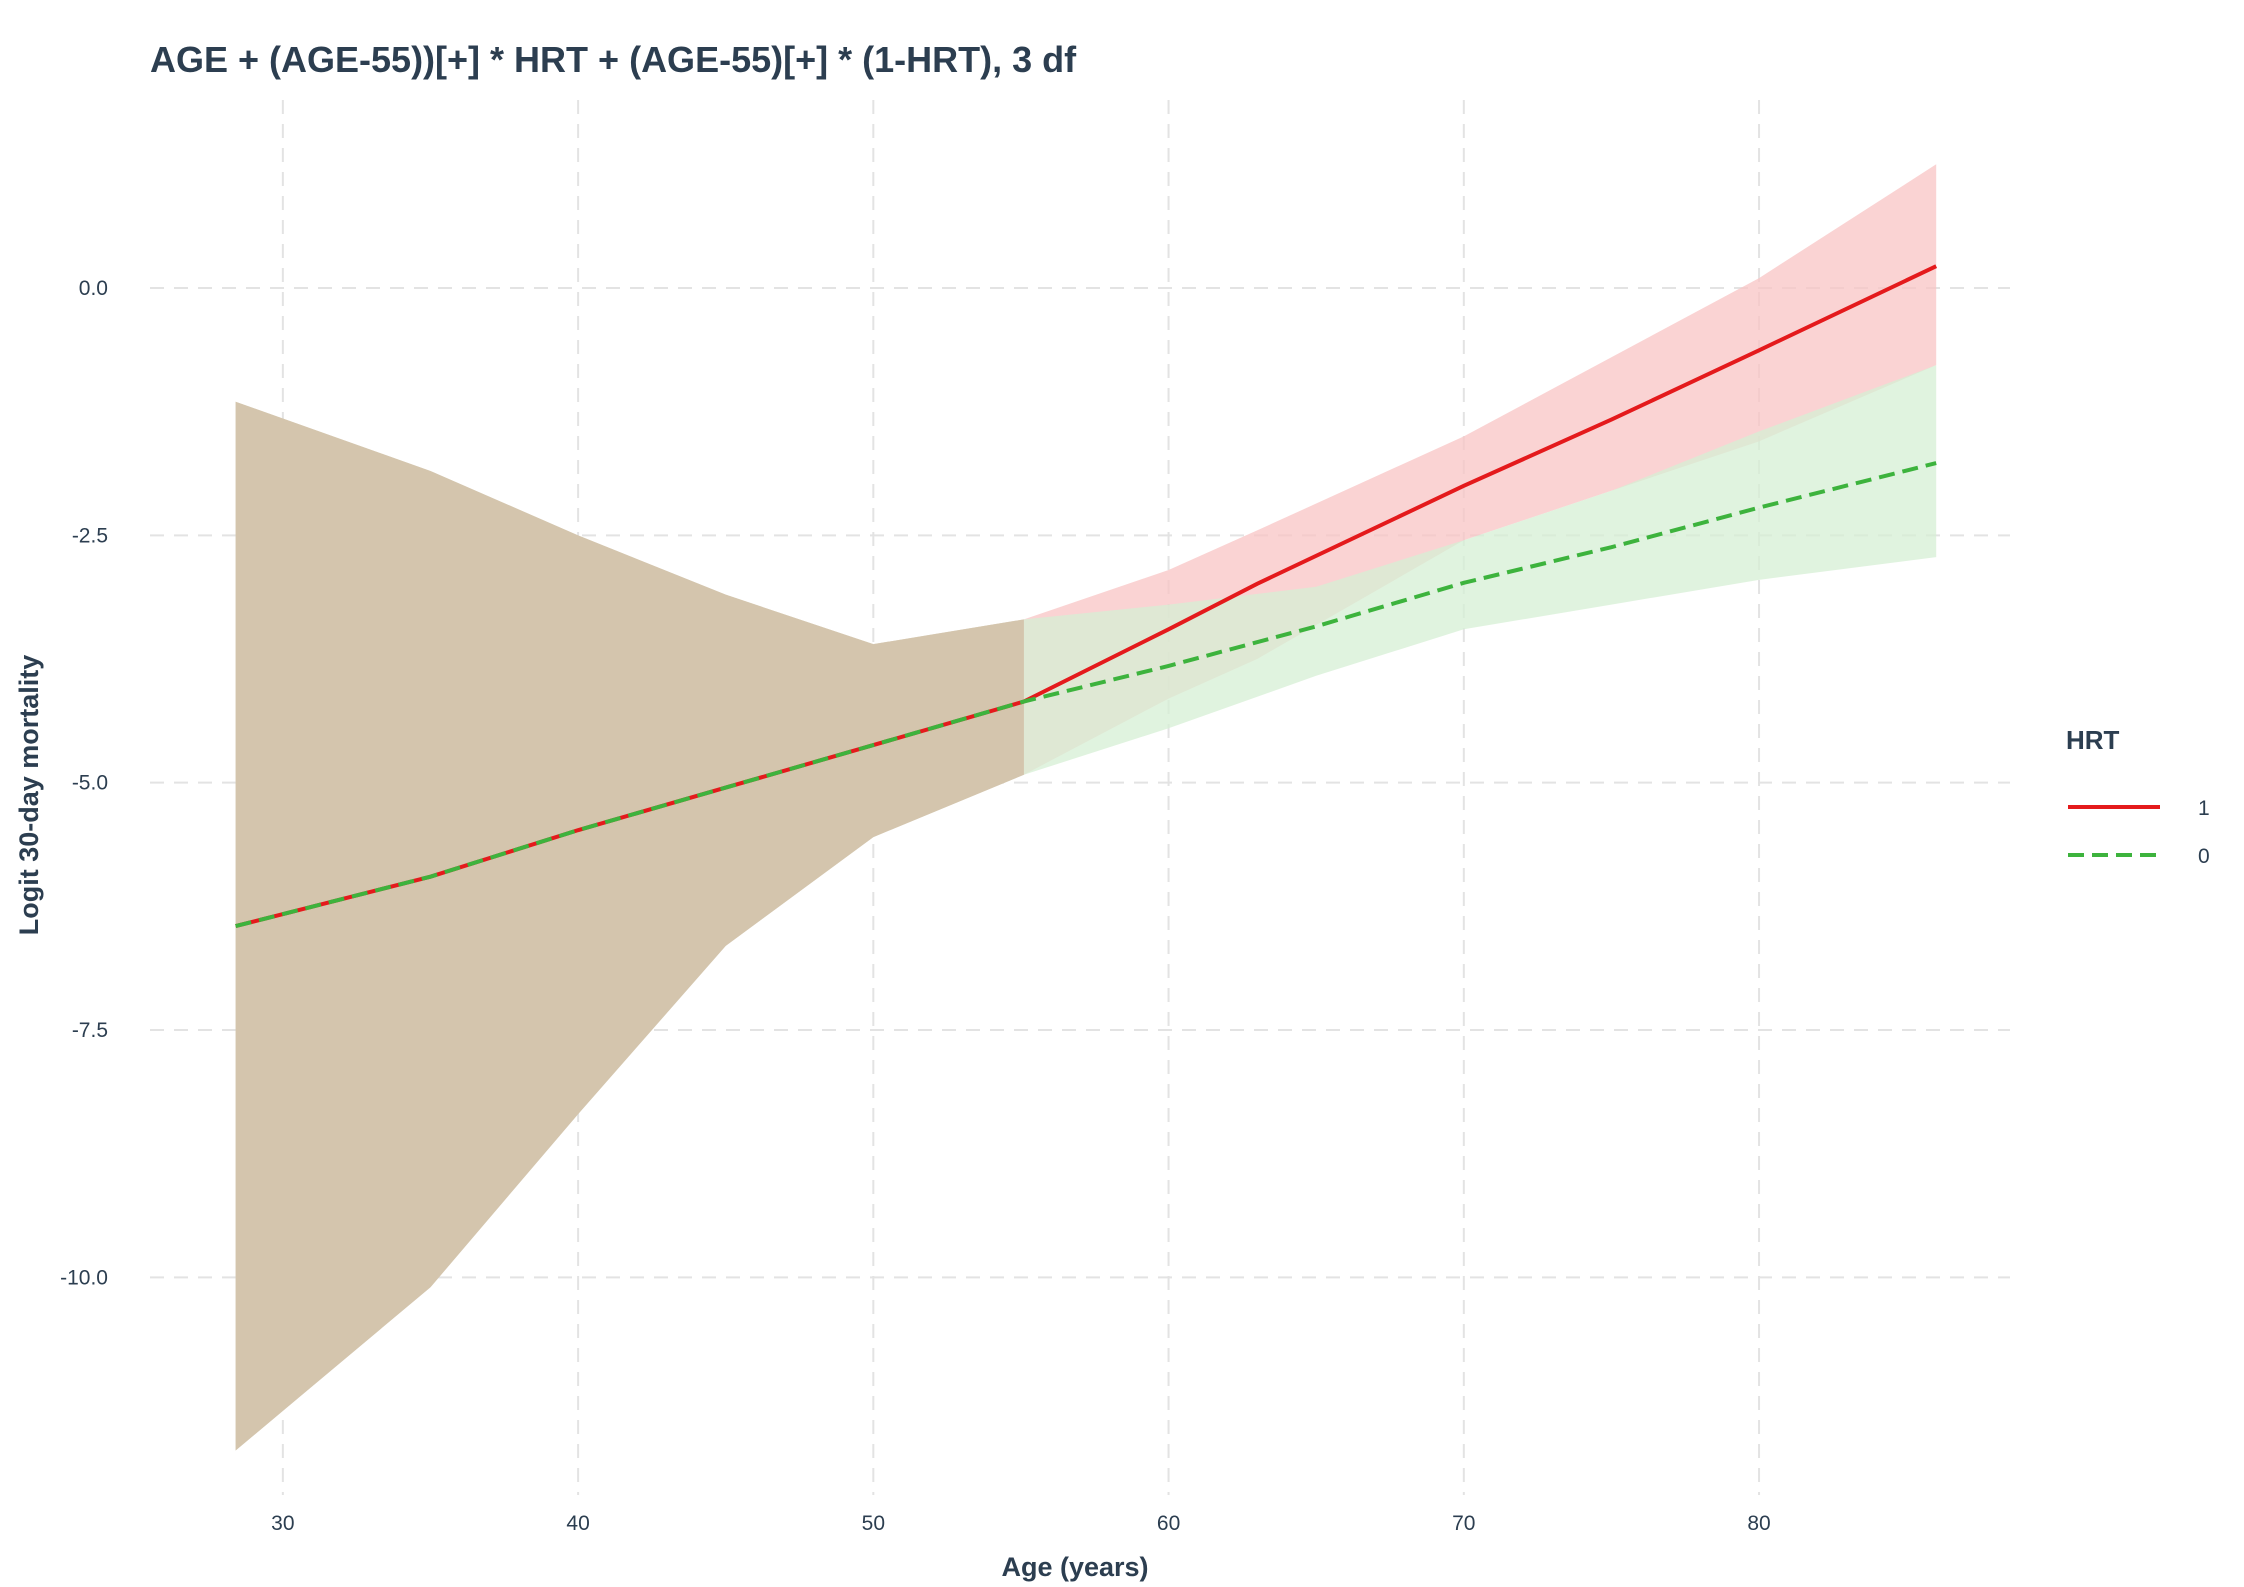  Describe the element at coordinates (1168, 1523) in the screenshot. I see `x-tick-label: 60` at that location.